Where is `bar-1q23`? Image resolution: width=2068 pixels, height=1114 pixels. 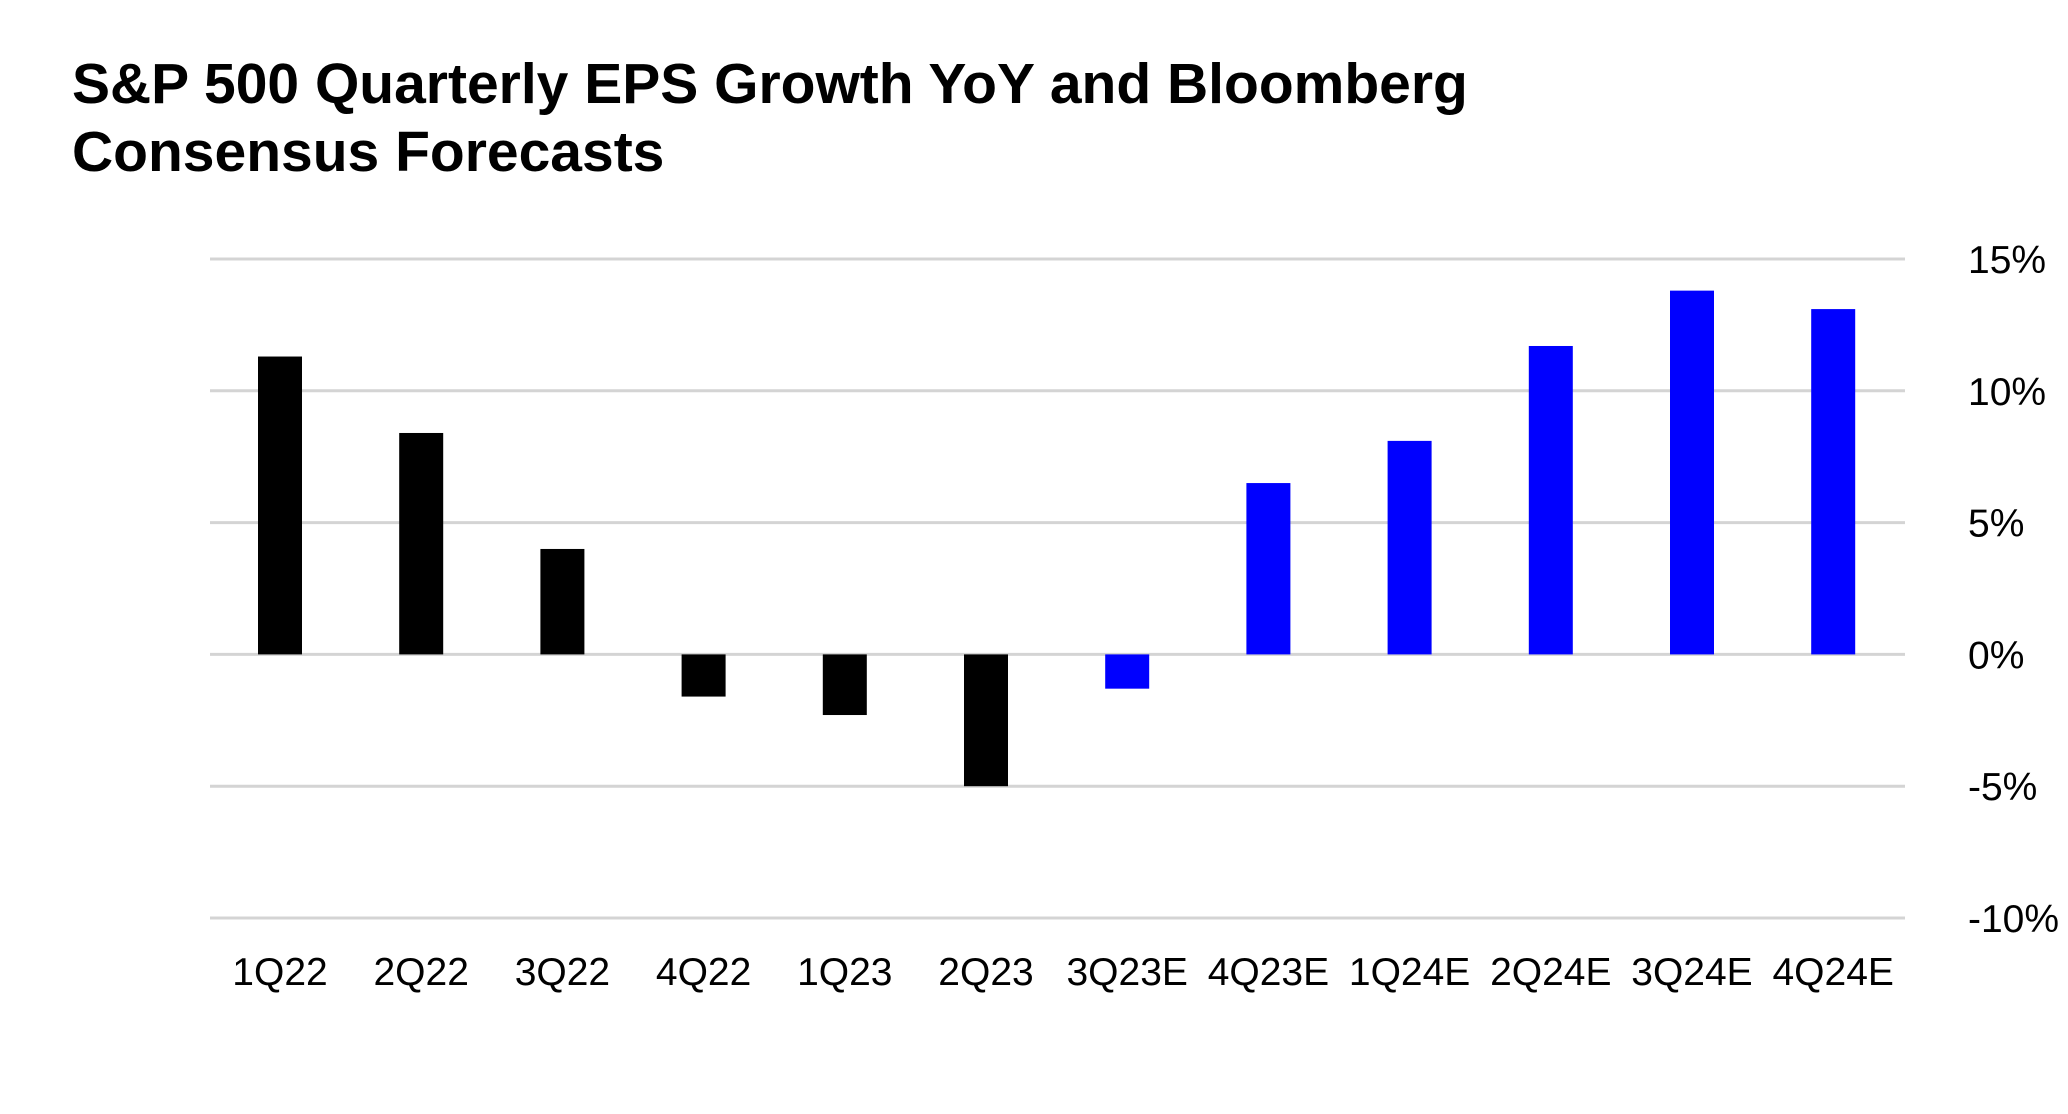 bar-1q23 is located at coordinates (844, 685).